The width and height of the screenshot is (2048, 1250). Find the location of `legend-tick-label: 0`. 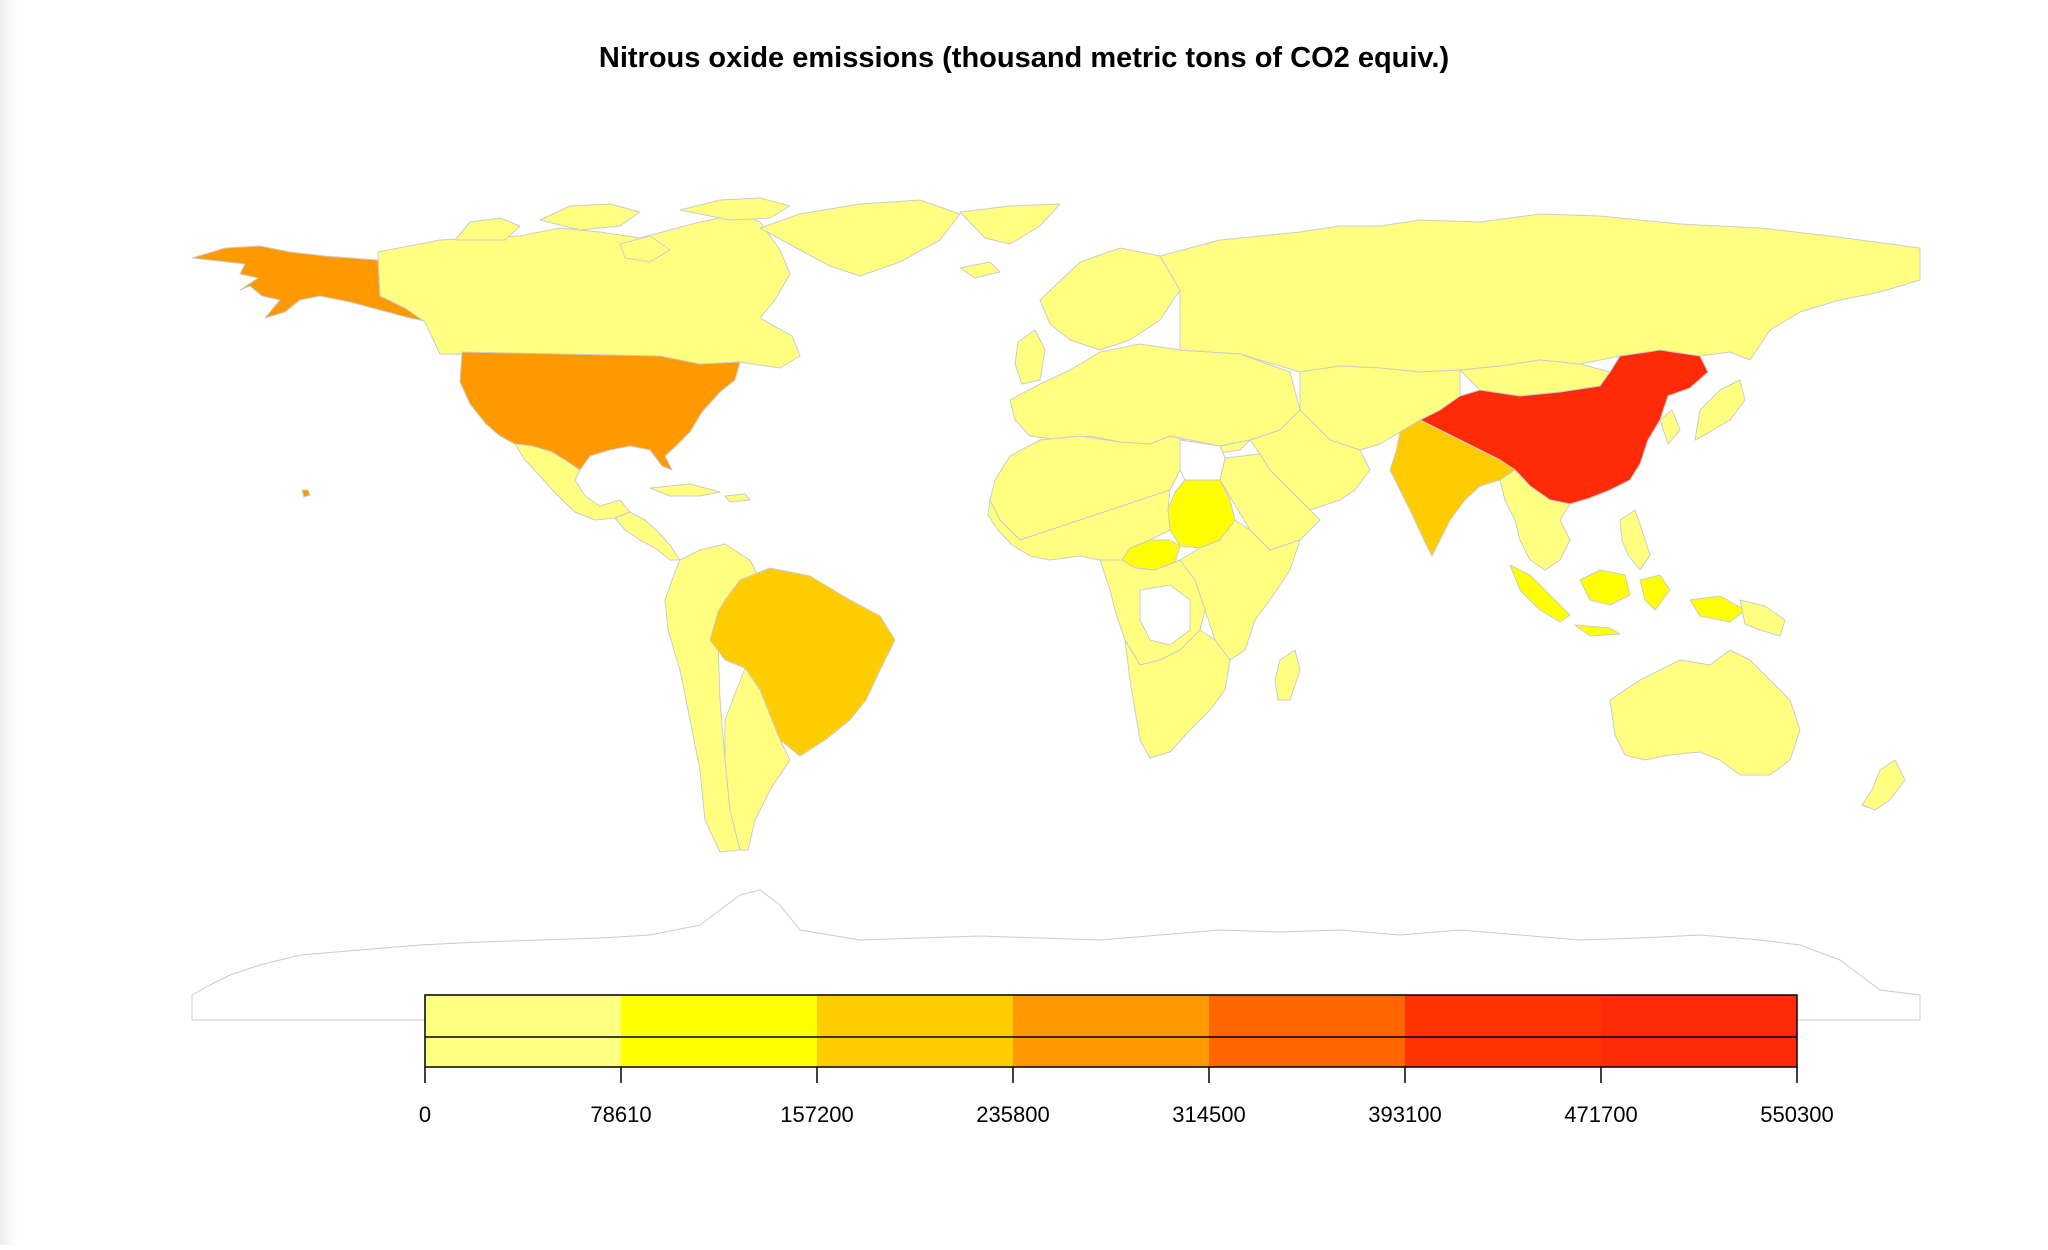

legend-tick-label: 0 is located at coordinates (425, 1114).